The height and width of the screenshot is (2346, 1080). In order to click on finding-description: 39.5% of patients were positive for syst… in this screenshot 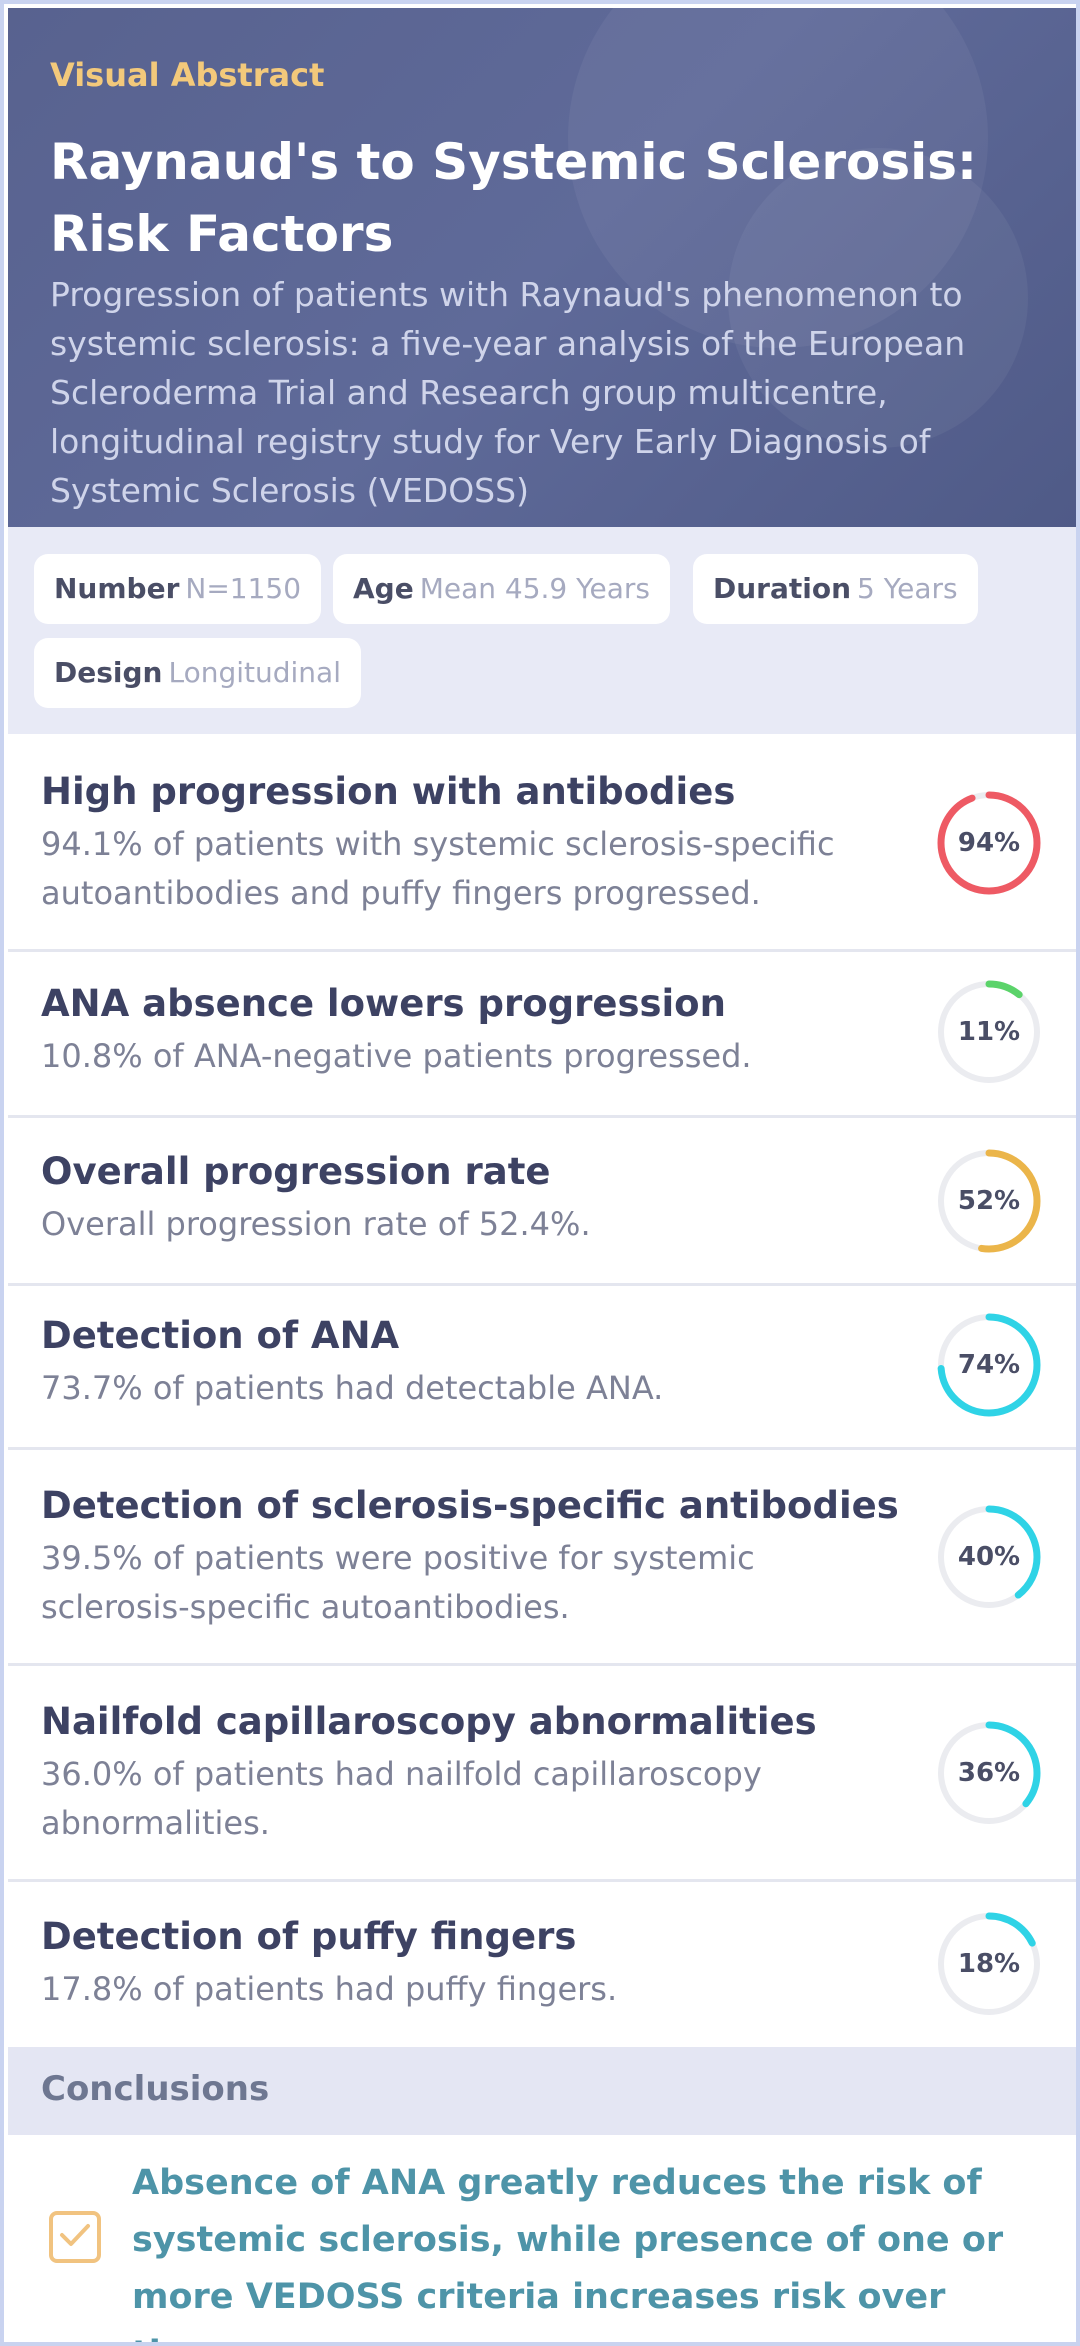, I will do `click(398, 1582)`.